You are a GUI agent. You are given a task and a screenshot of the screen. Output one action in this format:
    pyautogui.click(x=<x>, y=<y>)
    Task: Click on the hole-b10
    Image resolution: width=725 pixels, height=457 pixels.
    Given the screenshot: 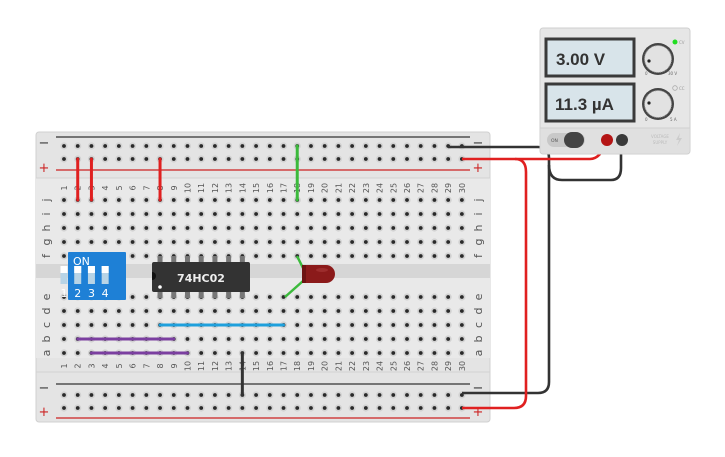 What is the action you would take?
    pyautogui.click(x=187, y=339)
    